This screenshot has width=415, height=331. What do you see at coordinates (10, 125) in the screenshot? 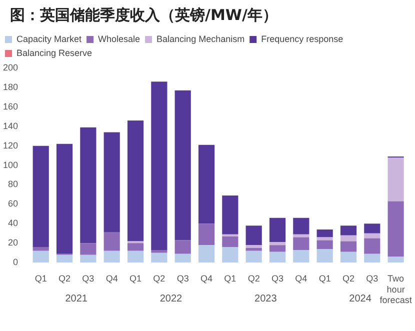
I see `y-tick-label: 140` at bounding box center [10, 125].